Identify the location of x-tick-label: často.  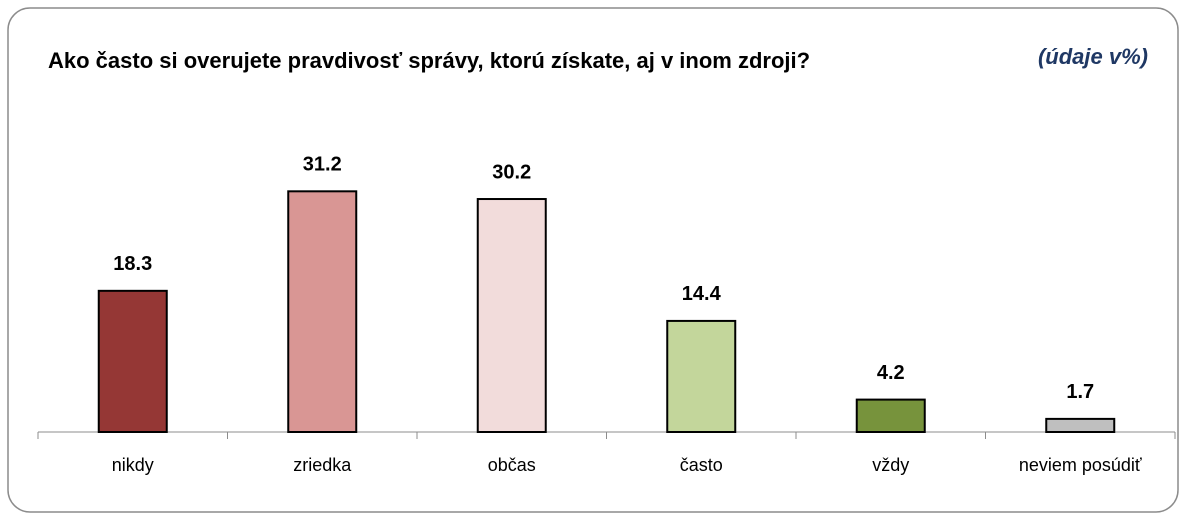
(701, 465).